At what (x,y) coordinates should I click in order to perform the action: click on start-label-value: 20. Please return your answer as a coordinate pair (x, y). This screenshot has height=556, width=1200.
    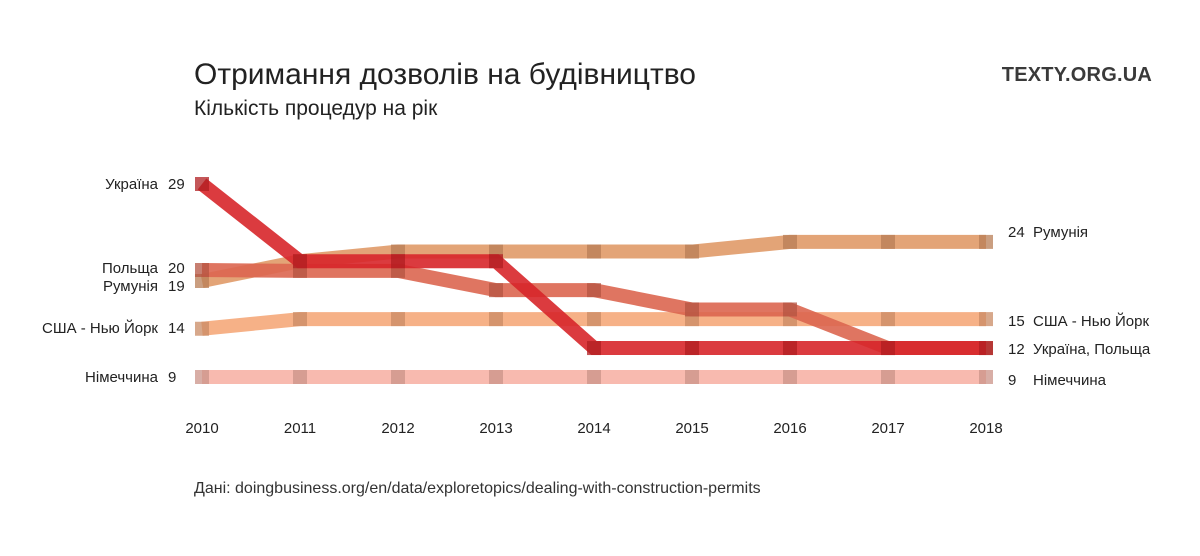
    Looking at the image, I should click on (176, 268).